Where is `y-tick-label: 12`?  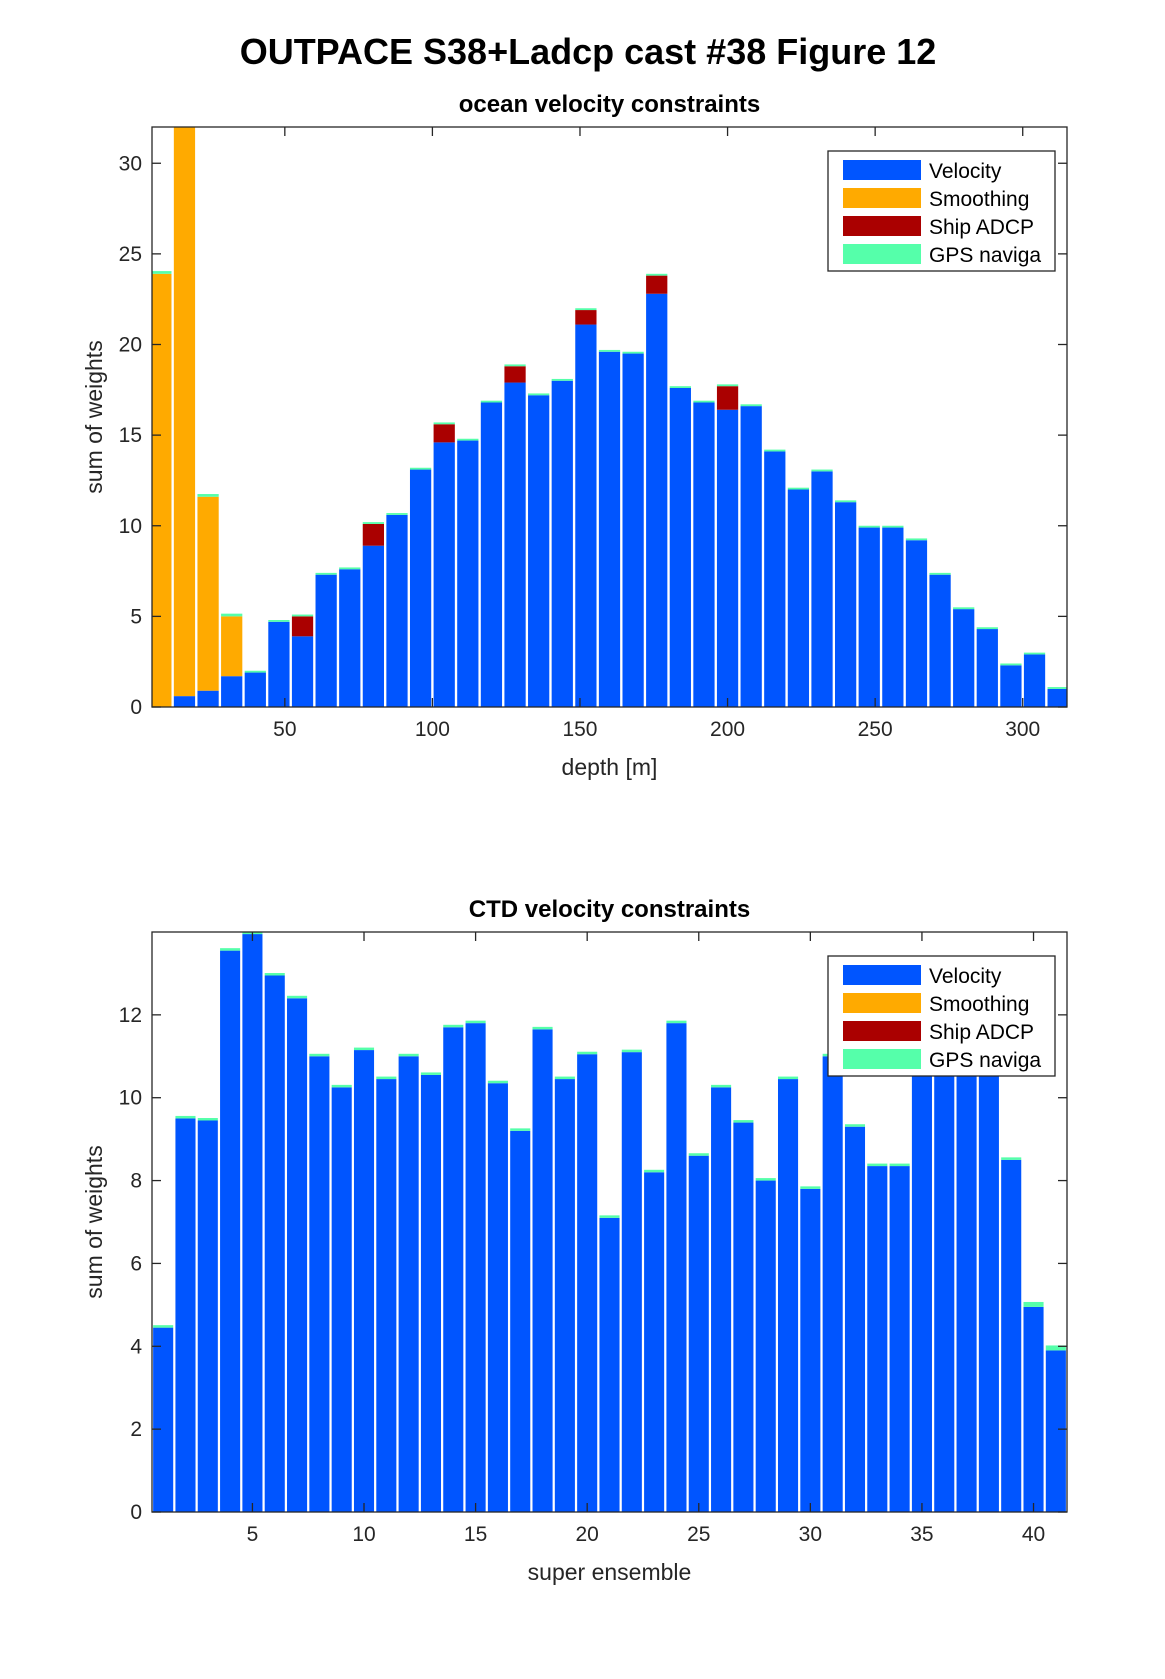
y-tick-label: 12 is located at coordinates (130, 1015).